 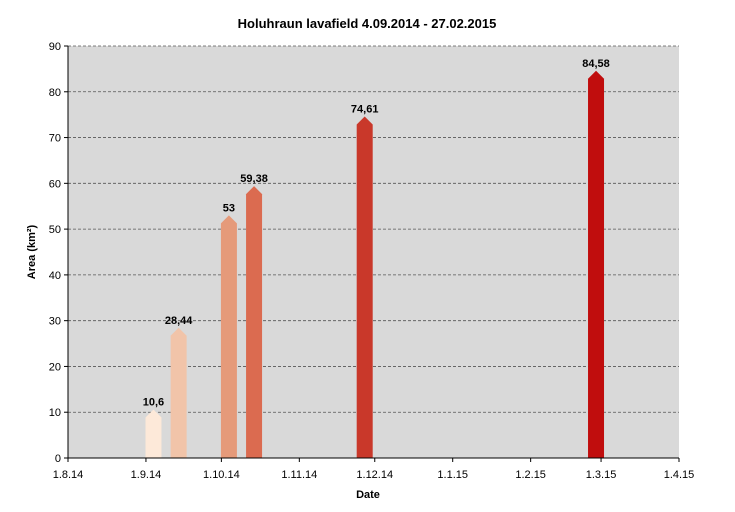 What do you see at coordinates (146, 475) in the screenshot?
I see `x-tick-label: 1.9.14` at bounding box center [146, 475].